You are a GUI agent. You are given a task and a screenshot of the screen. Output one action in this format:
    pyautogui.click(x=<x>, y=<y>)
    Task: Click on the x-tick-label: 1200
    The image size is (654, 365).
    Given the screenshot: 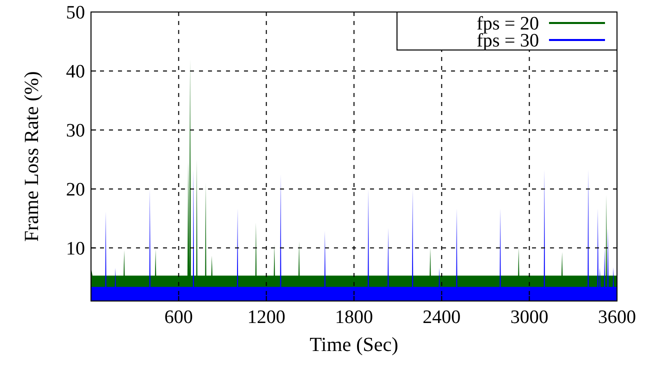 What is the action you would take?
    pyautogui.click(x=266, y=317)
    